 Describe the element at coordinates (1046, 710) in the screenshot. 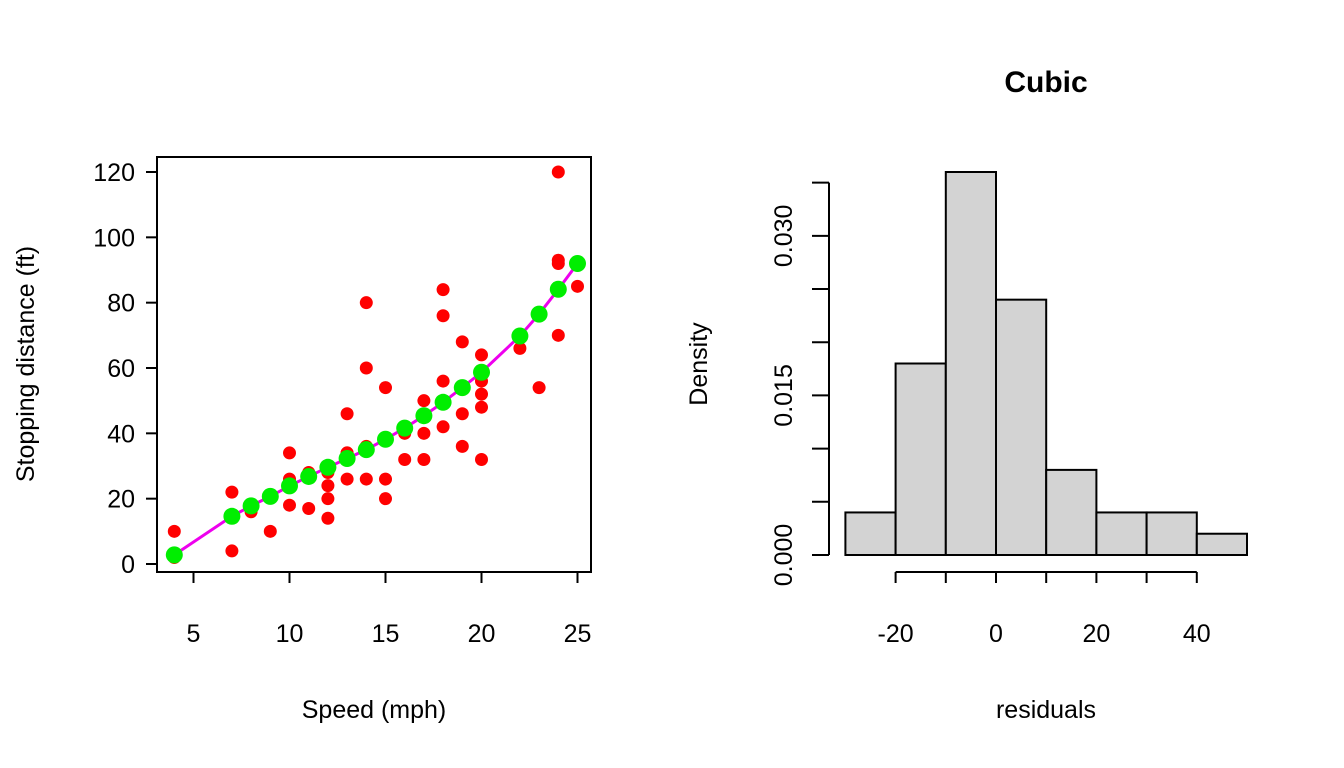

I see `histogram-x-axis-title: residuals` at that location.